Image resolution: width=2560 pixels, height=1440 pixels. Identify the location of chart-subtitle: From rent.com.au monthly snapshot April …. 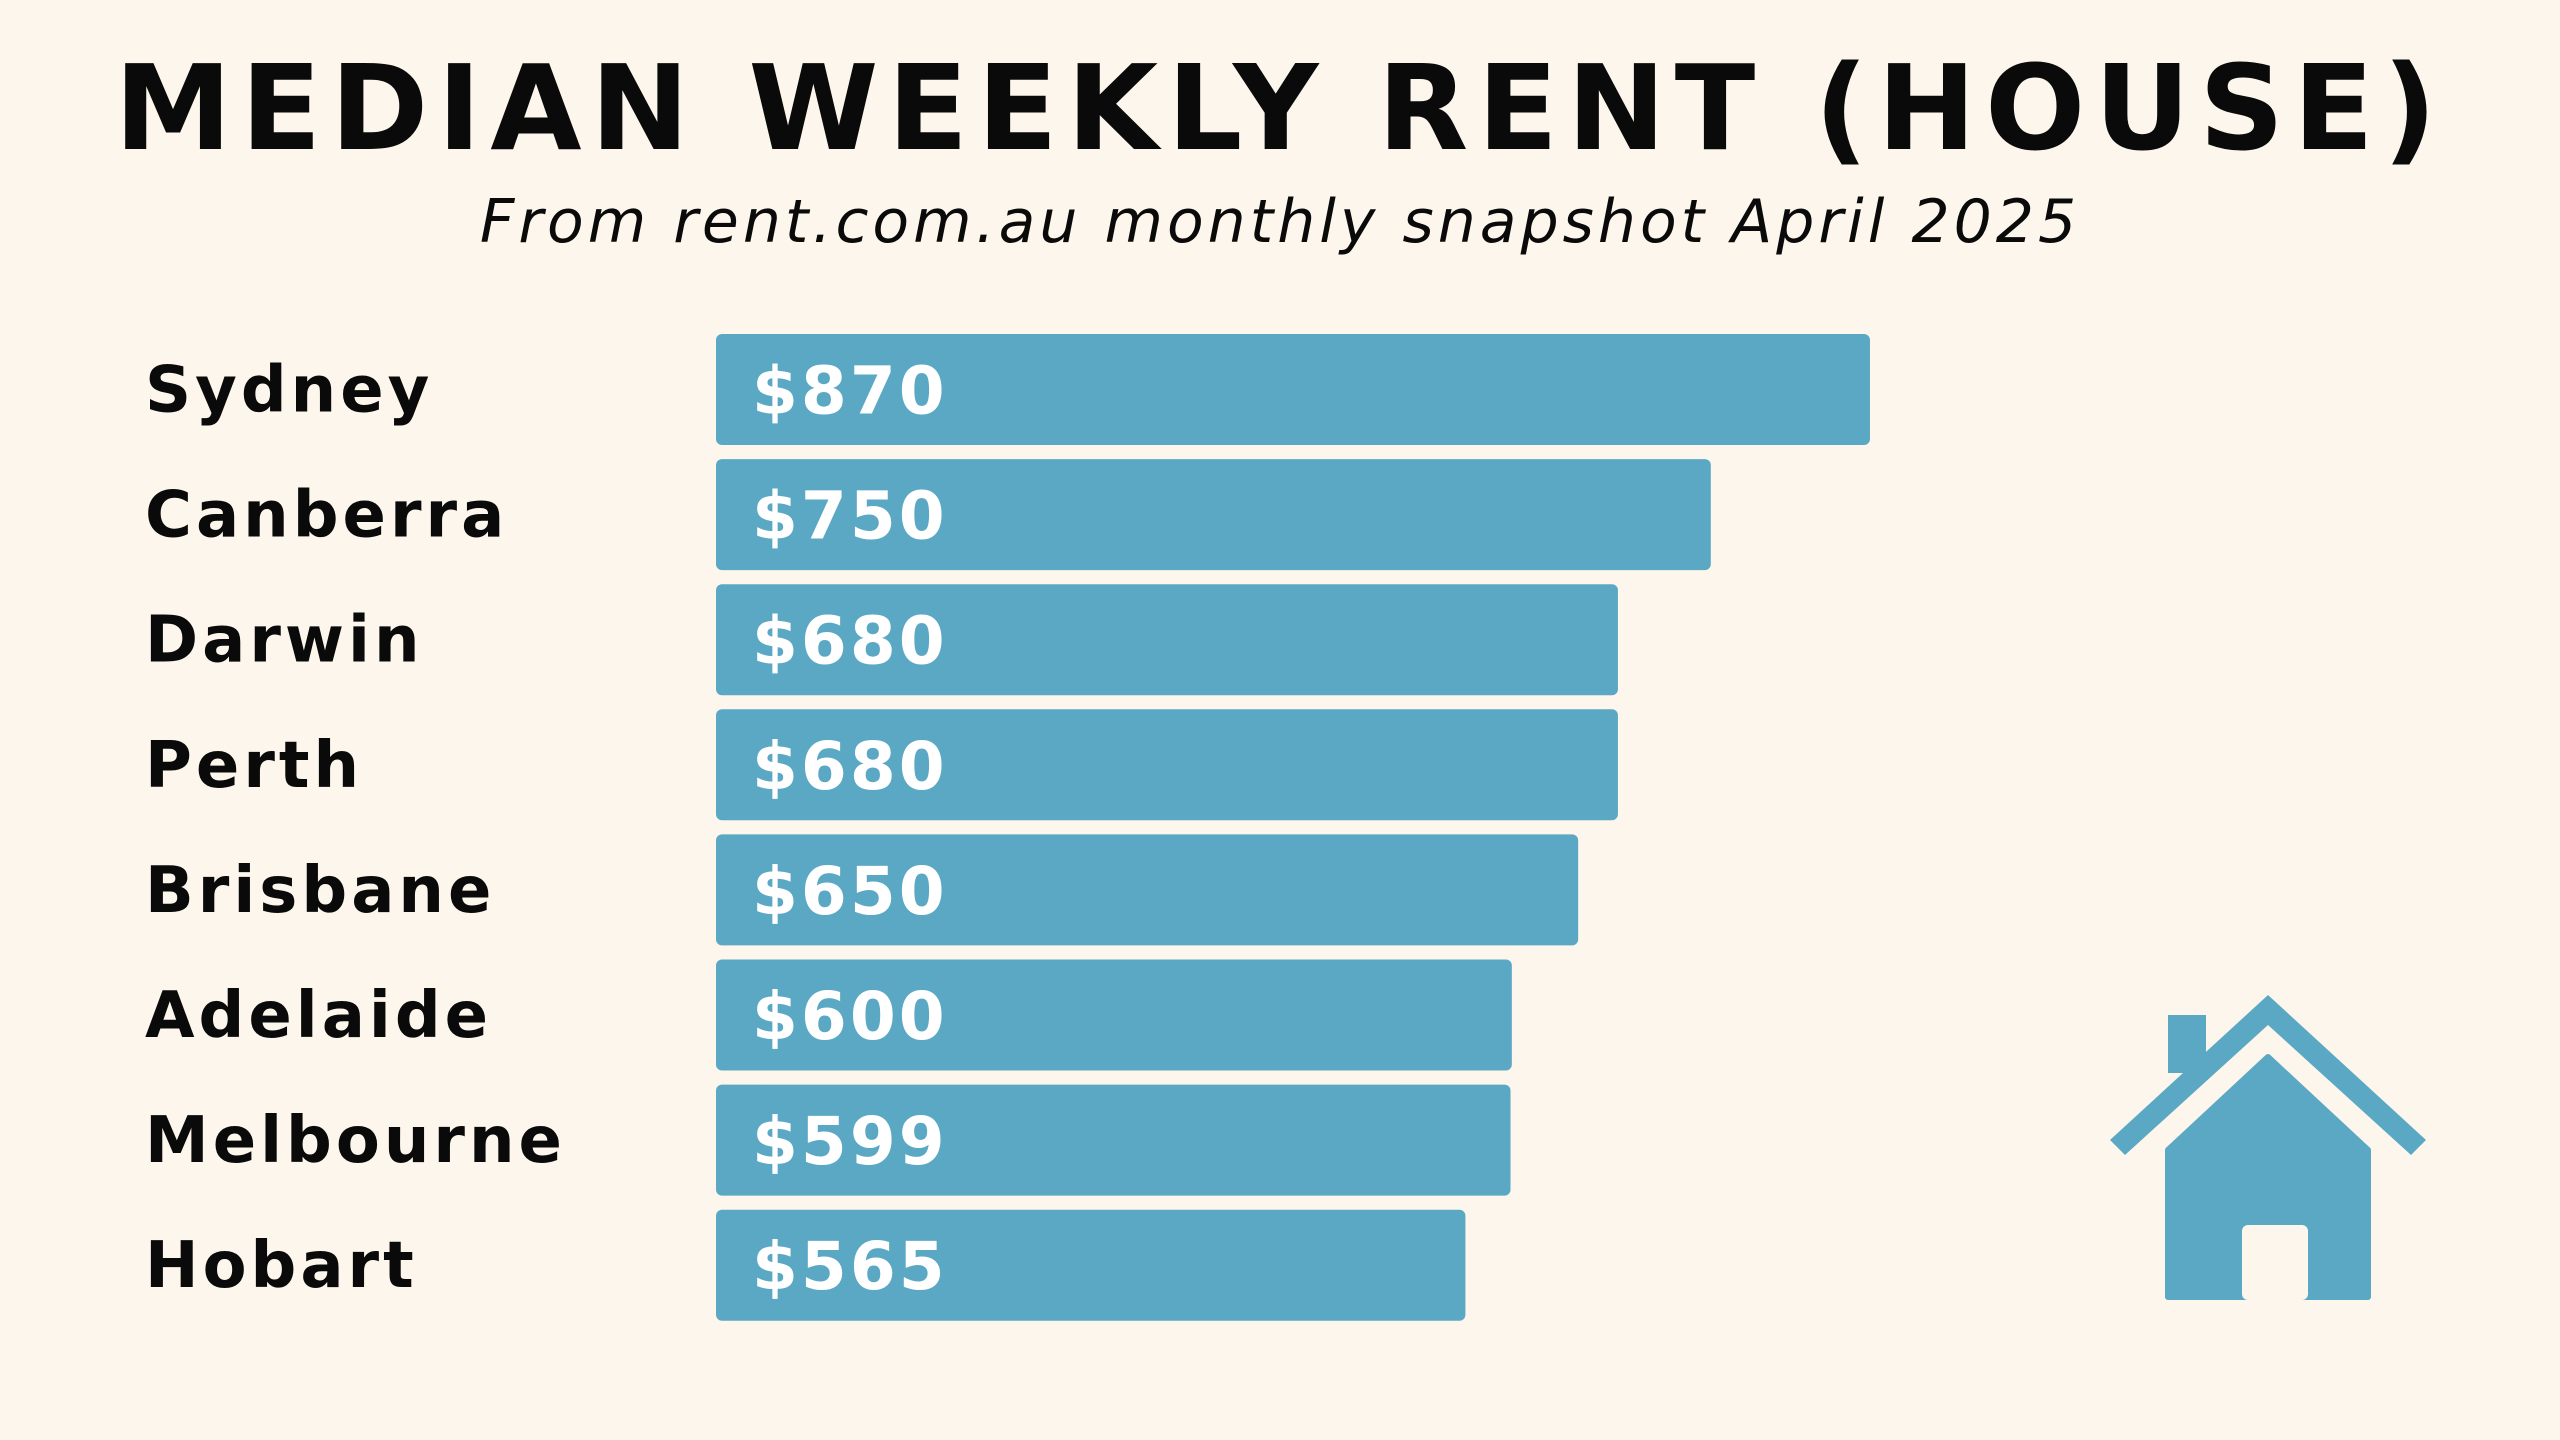
(1280, 222).